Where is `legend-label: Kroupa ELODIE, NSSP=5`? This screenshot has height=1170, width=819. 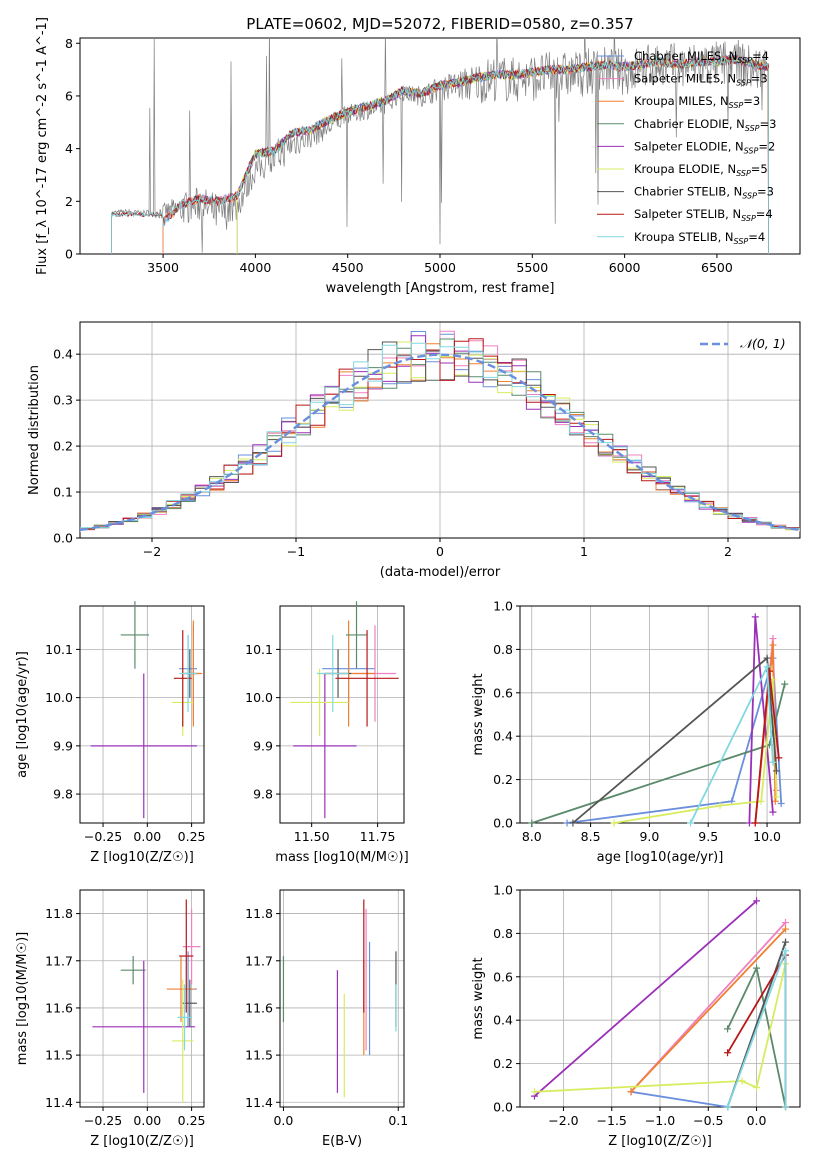 legend-label: Kroupa ELODIE, NSSP=5 is located at coordinates (701, 170).